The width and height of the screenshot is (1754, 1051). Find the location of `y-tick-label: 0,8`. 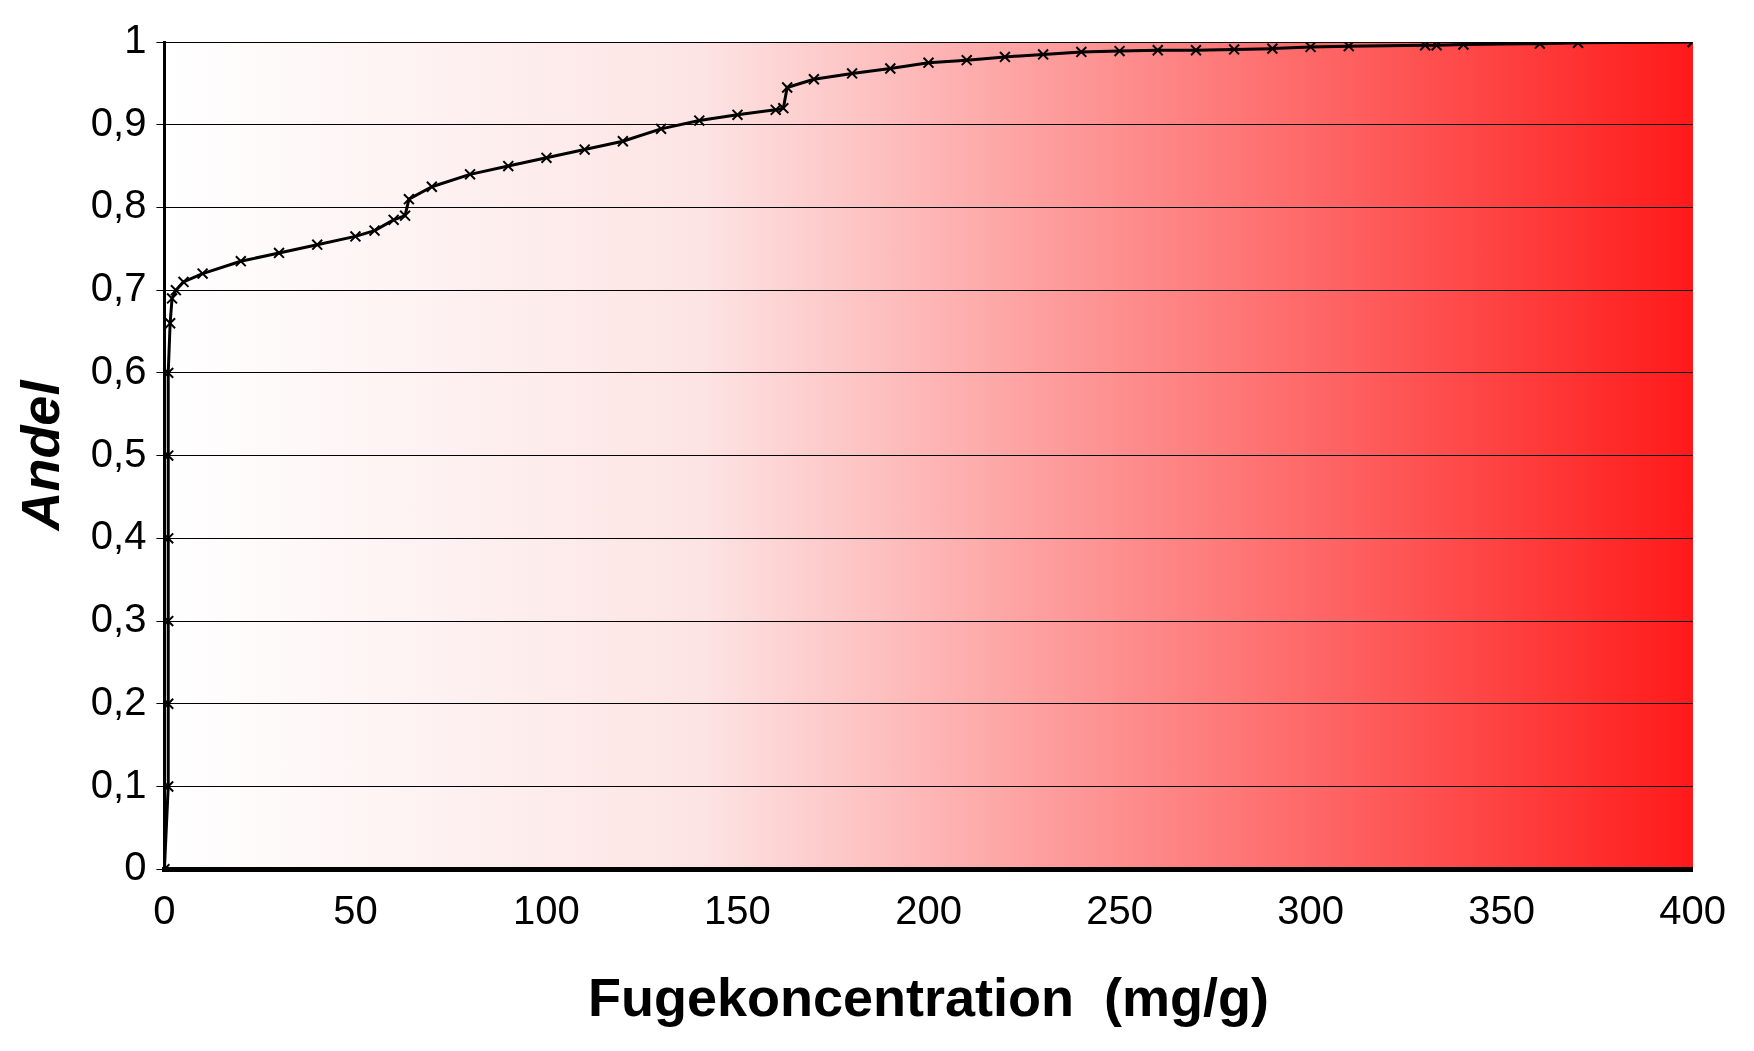

y-tick-label: 0,8 is located at coordinates (118, 204).